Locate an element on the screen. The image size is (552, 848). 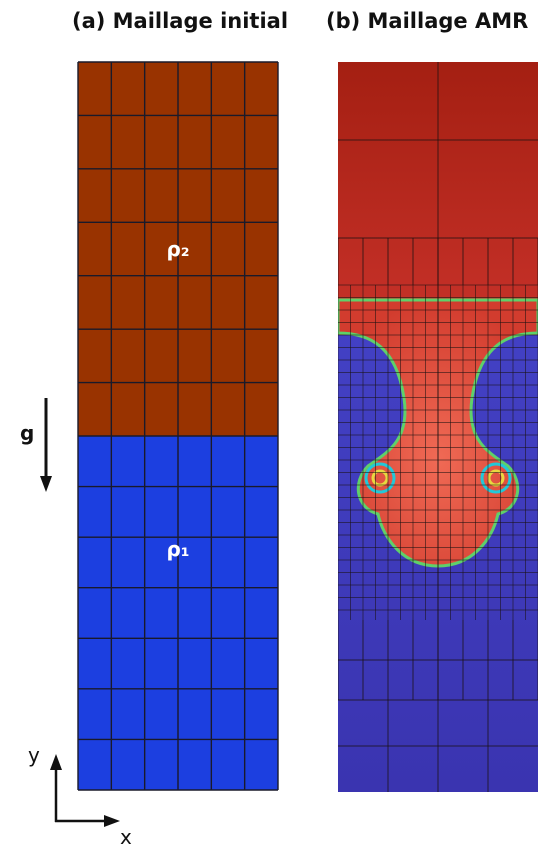
y-arrowhead is located at coordinates (56, 762).